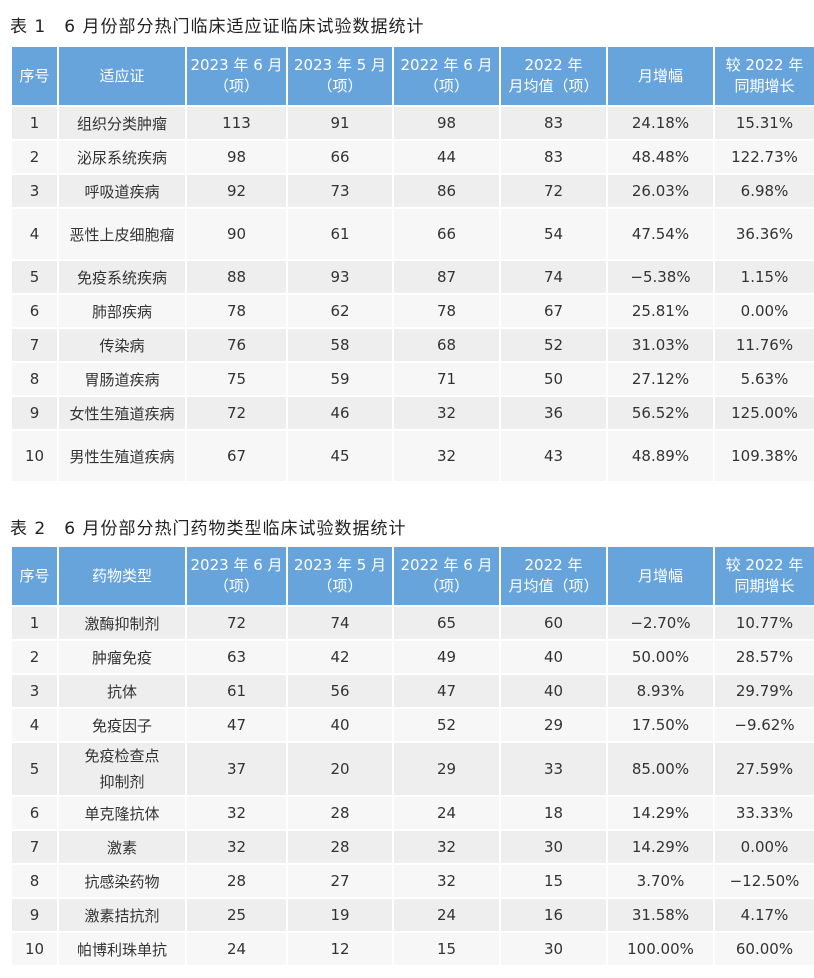 Image resolution: width=814 pixels, height=978 pixels. What do you see at coordinates (122, 576) in the screenshot?
I see `column-header: 药物类型` at bounding box center [122, 576].